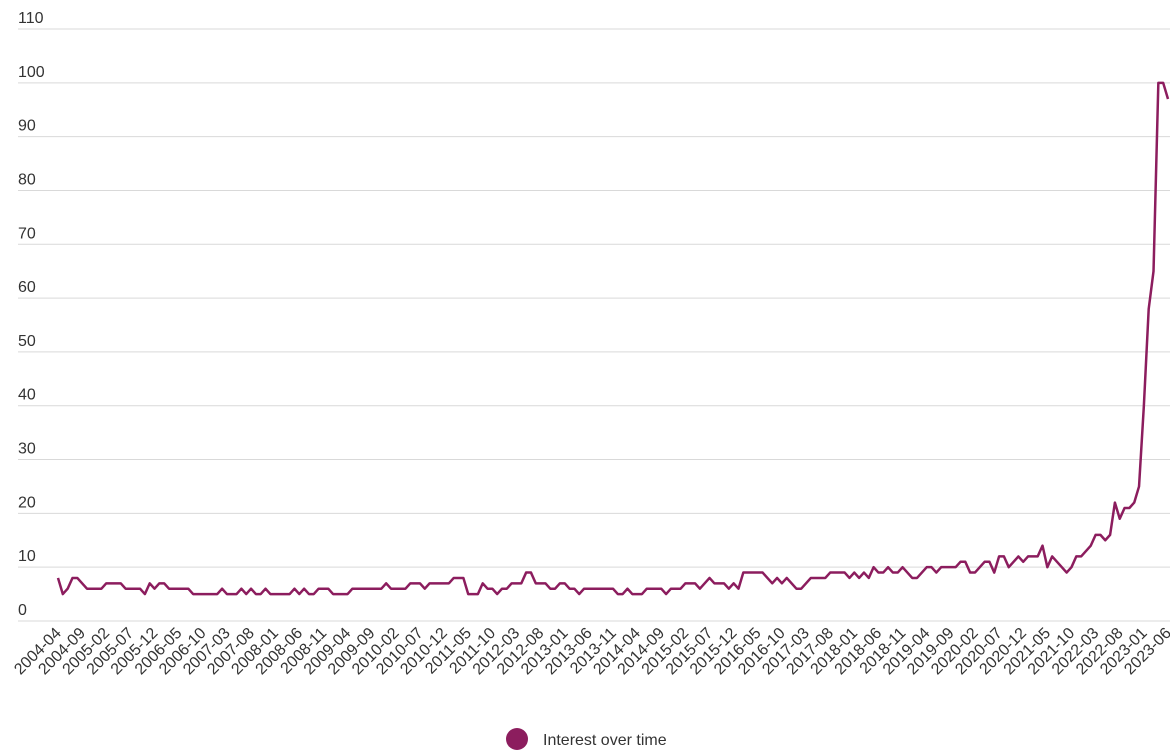 The height and width of the screenshot is (756, 1170). Describe the element at coordinates (27, 449) in the screenshot. I see `y-tick-label: 30` at that location.